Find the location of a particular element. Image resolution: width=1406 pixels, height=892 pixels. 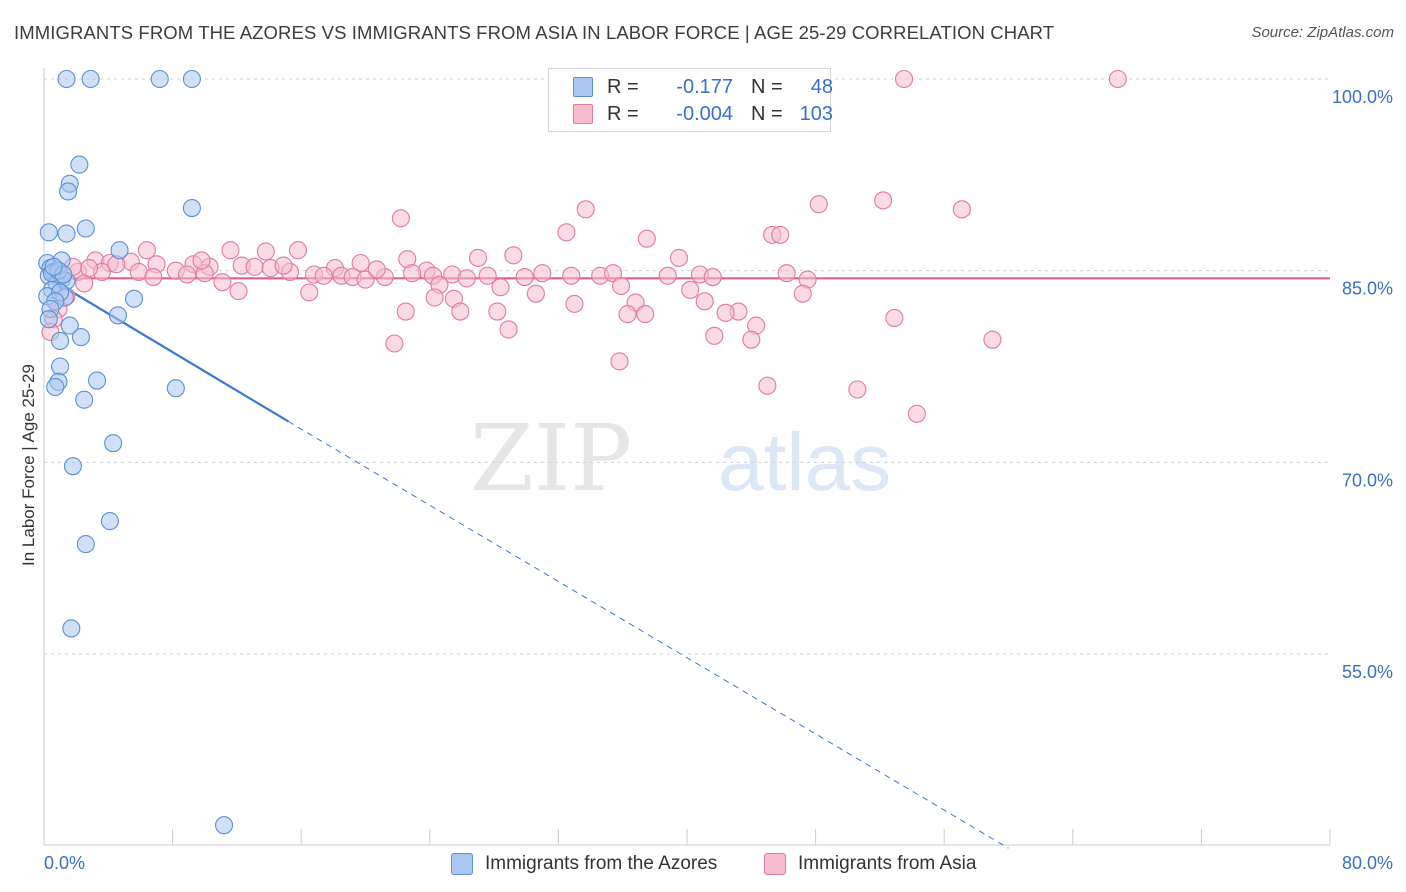

n-value: 48 is located at coordinates (821, 86).